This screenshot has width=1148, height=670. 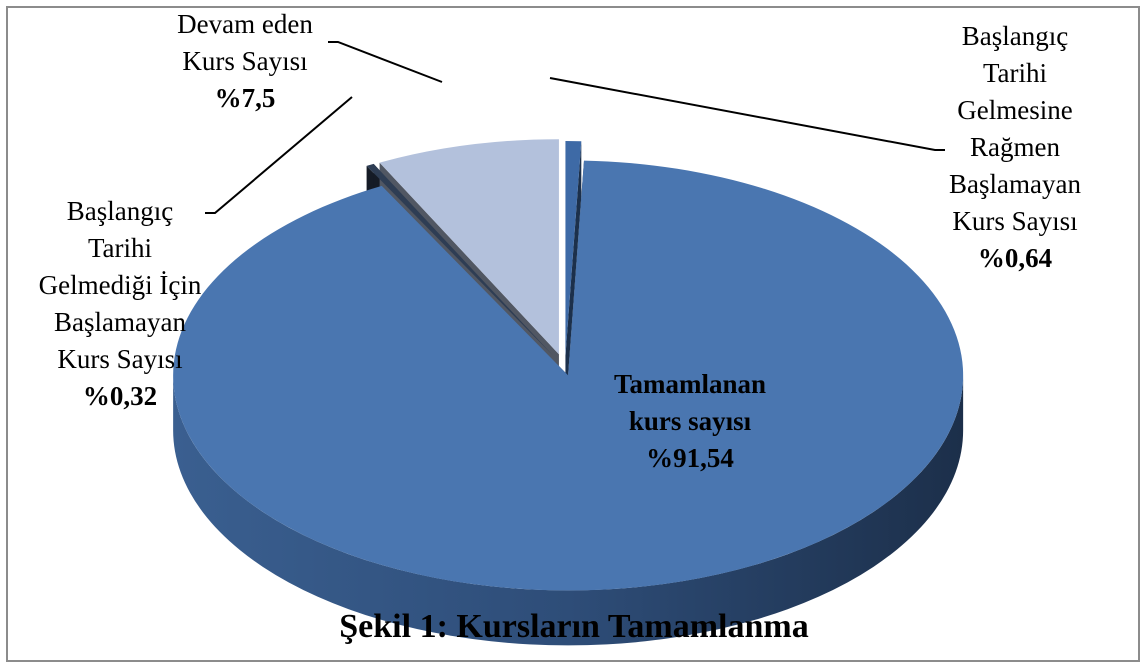 I want to click on slice-label: Tamamlanan kurs sayısı %91,54, so click(x=690, y=421).